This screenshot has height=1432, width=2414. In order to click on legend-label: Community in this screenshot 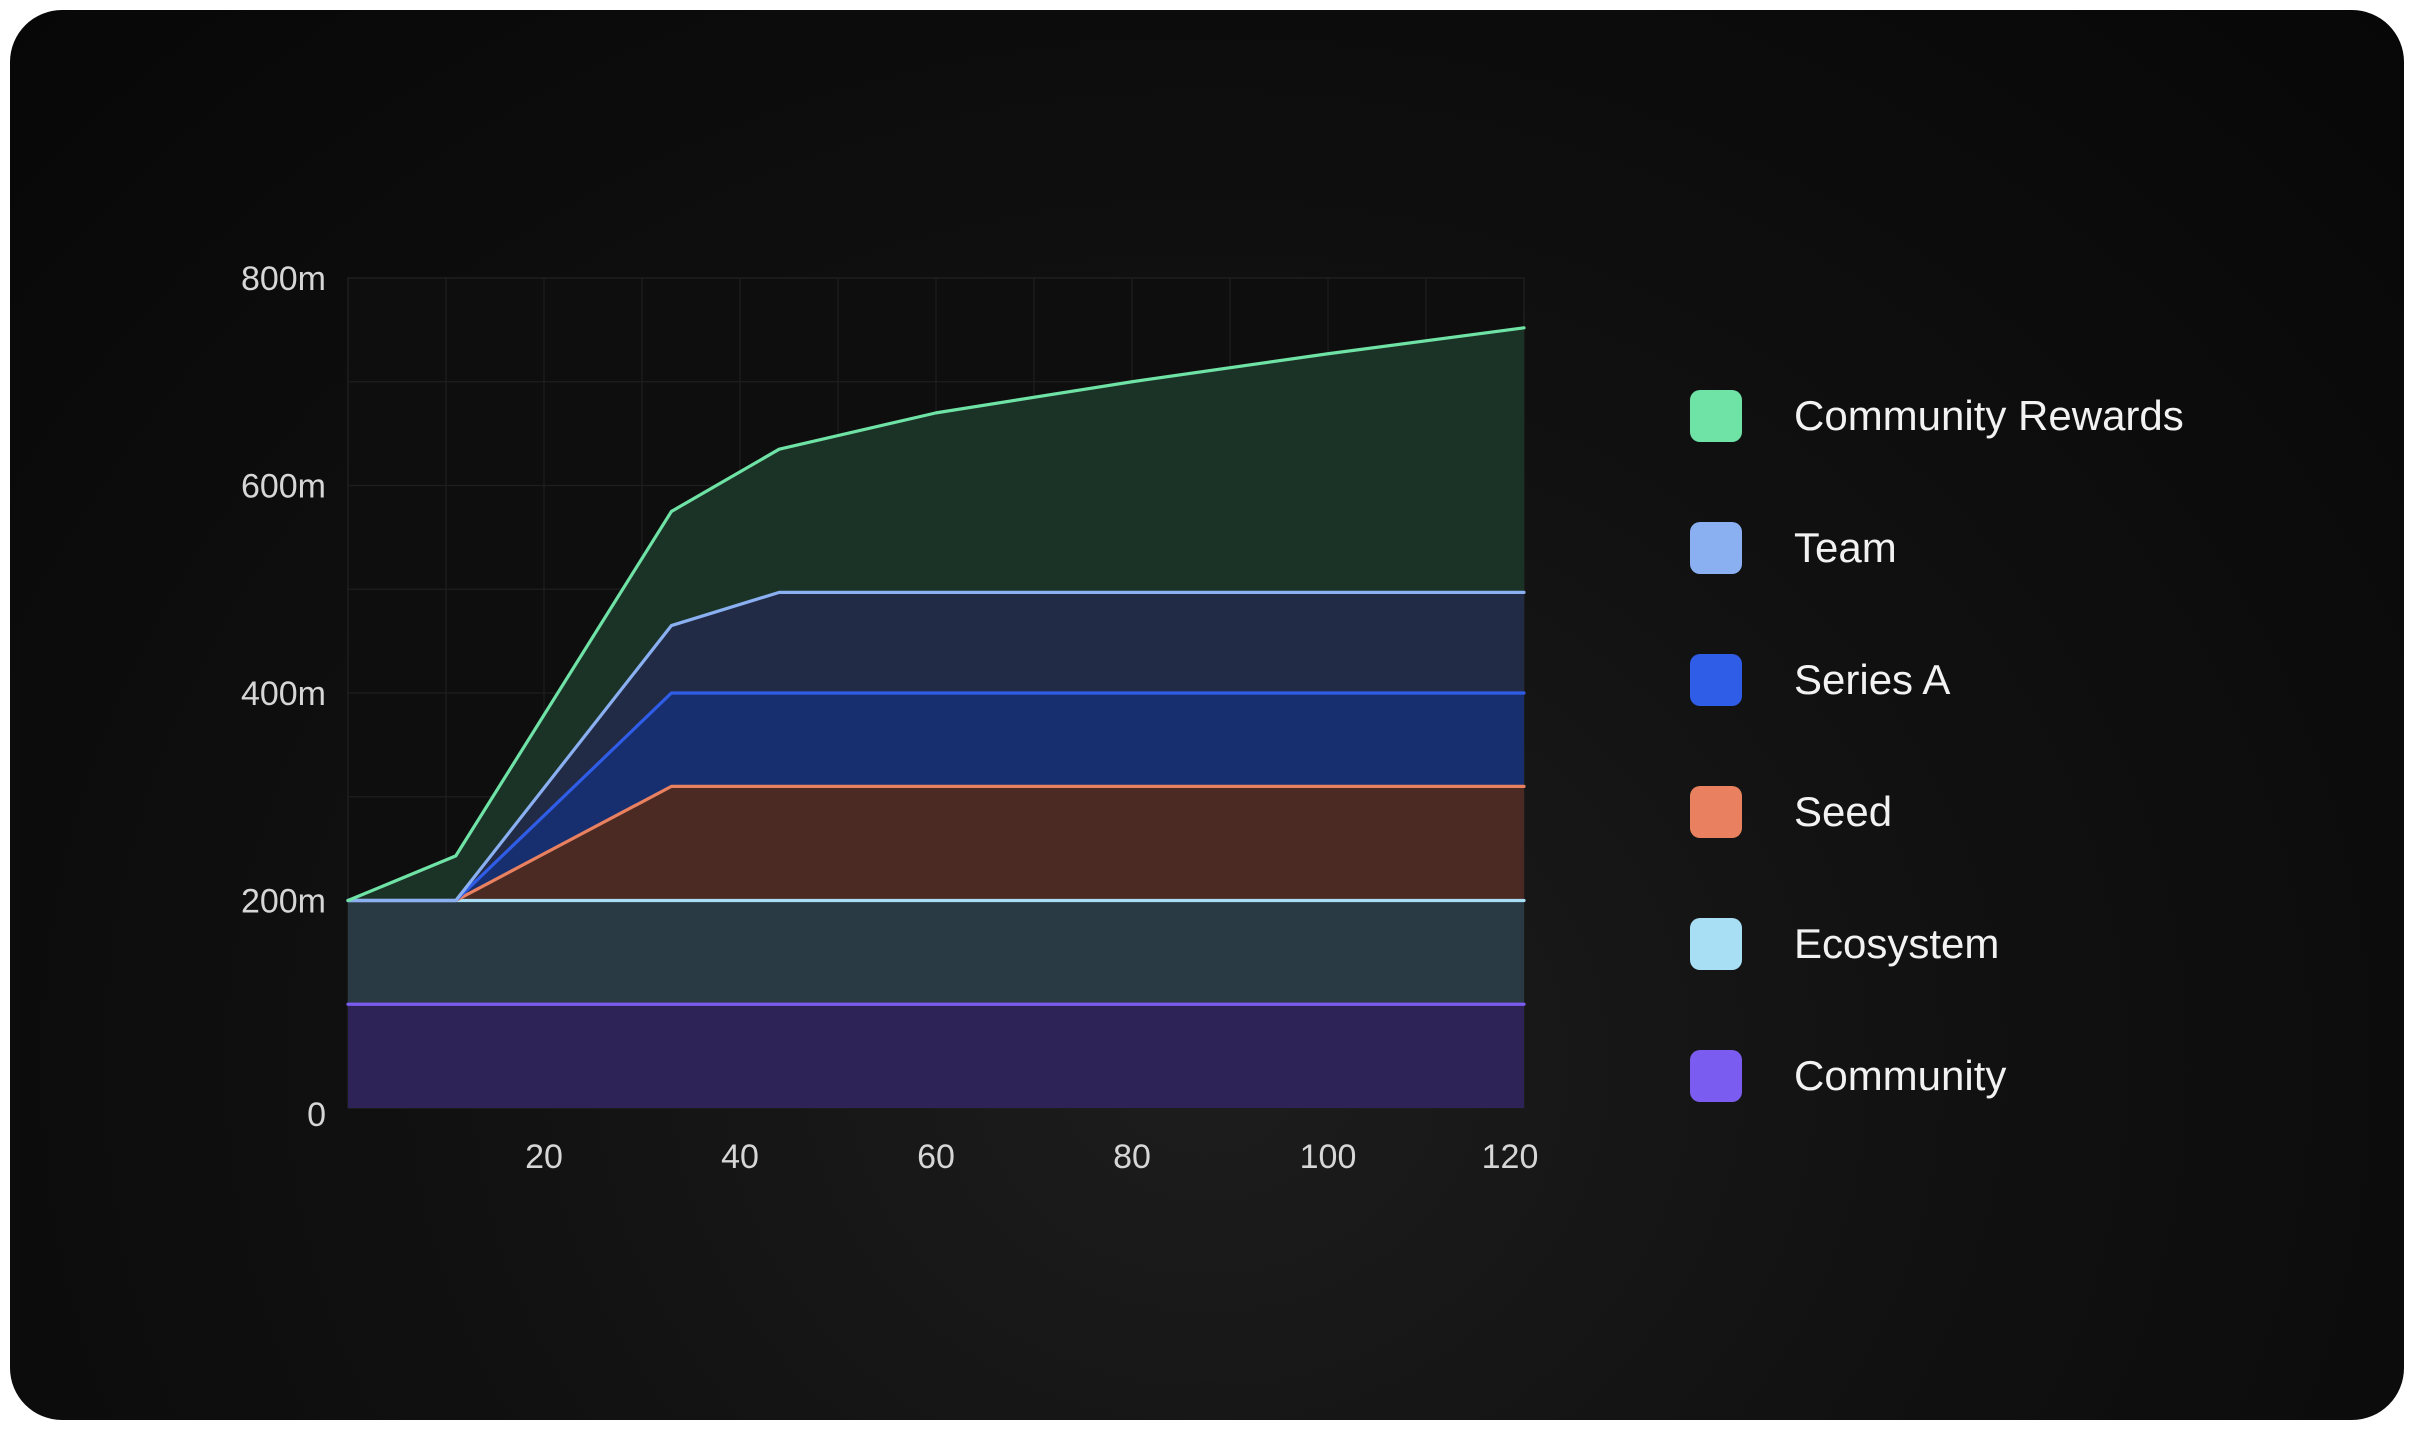, I will do `click(1900, 1075)`.